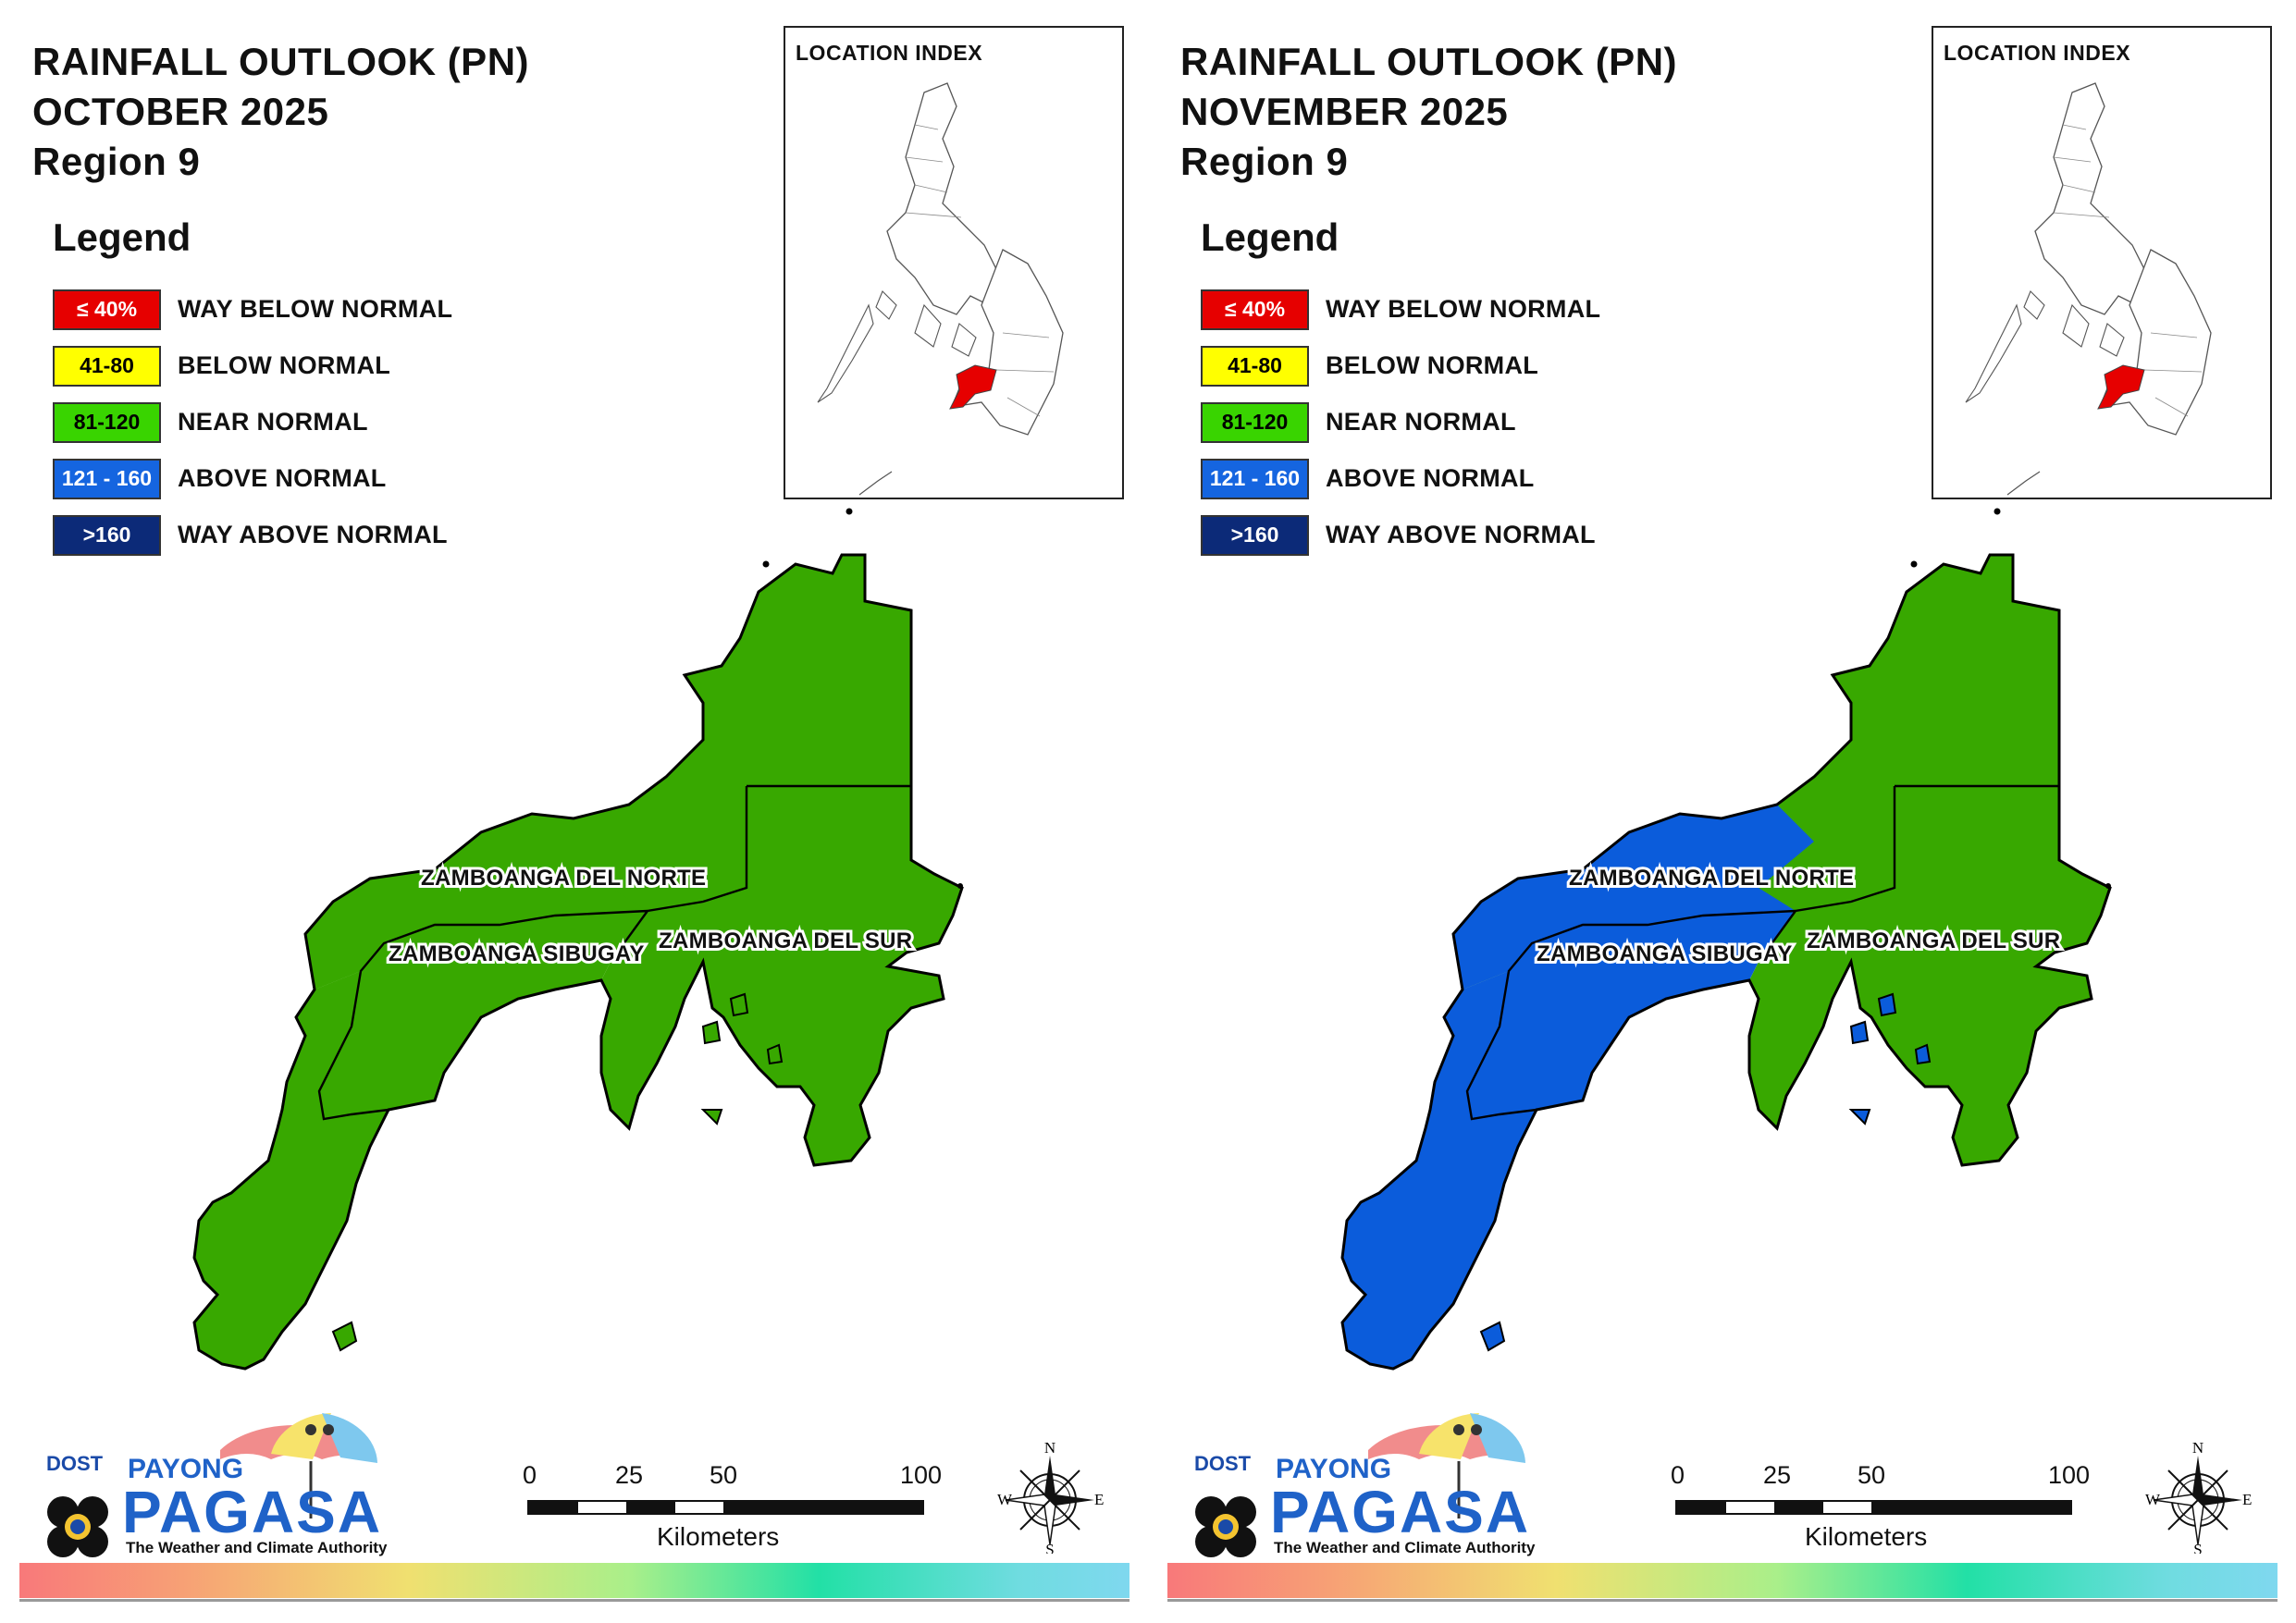  Describe the element at coordinates (180, 111) in the screenshot. I see `map-title-line-2: OCTOBER 2025` at that location.